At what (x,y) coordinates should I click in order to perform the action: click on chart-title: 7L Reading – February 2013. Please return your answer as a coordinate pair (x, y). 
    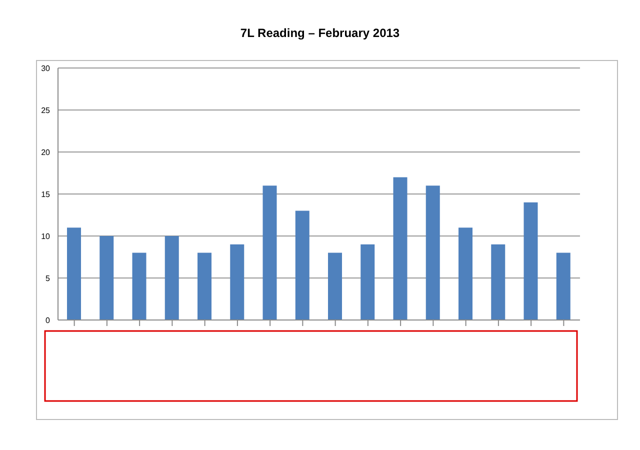
    Looking at the image, I should click on (320, 33).